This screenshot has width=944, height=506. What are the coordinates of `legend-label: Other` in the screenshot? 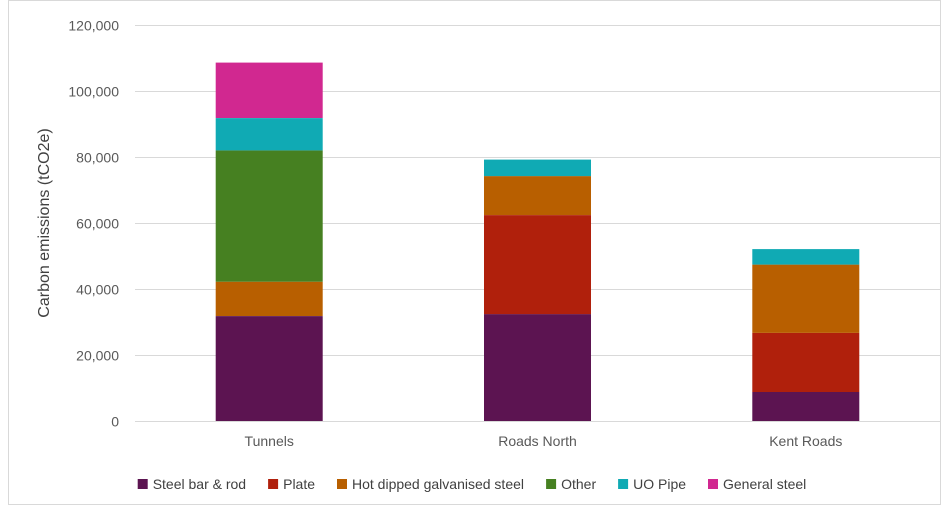 It's located at (578, 484).